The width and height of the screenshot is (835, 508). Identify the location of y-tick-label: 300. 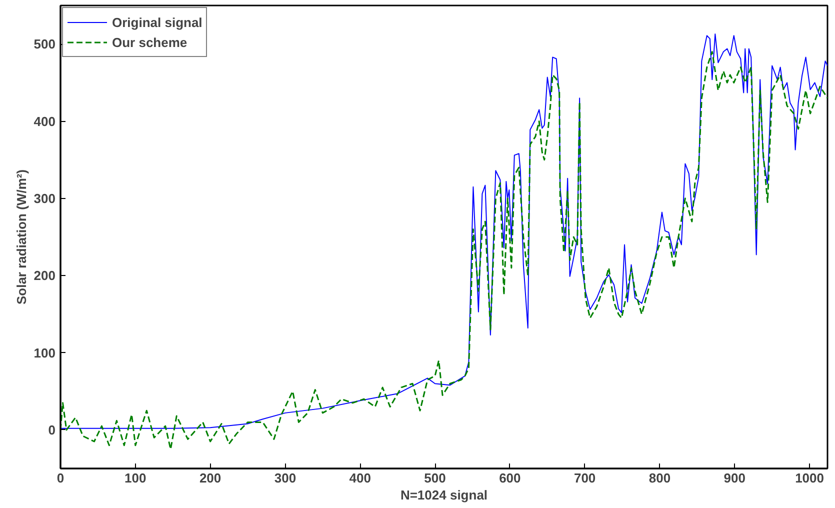
(45, 198).